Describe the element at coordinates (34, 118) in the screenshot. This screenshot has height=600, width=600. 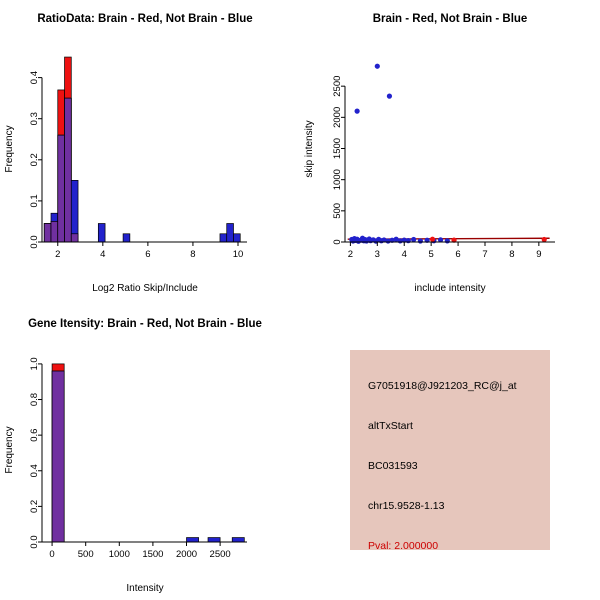
I see `y-tick-label: 0.3` at that location.